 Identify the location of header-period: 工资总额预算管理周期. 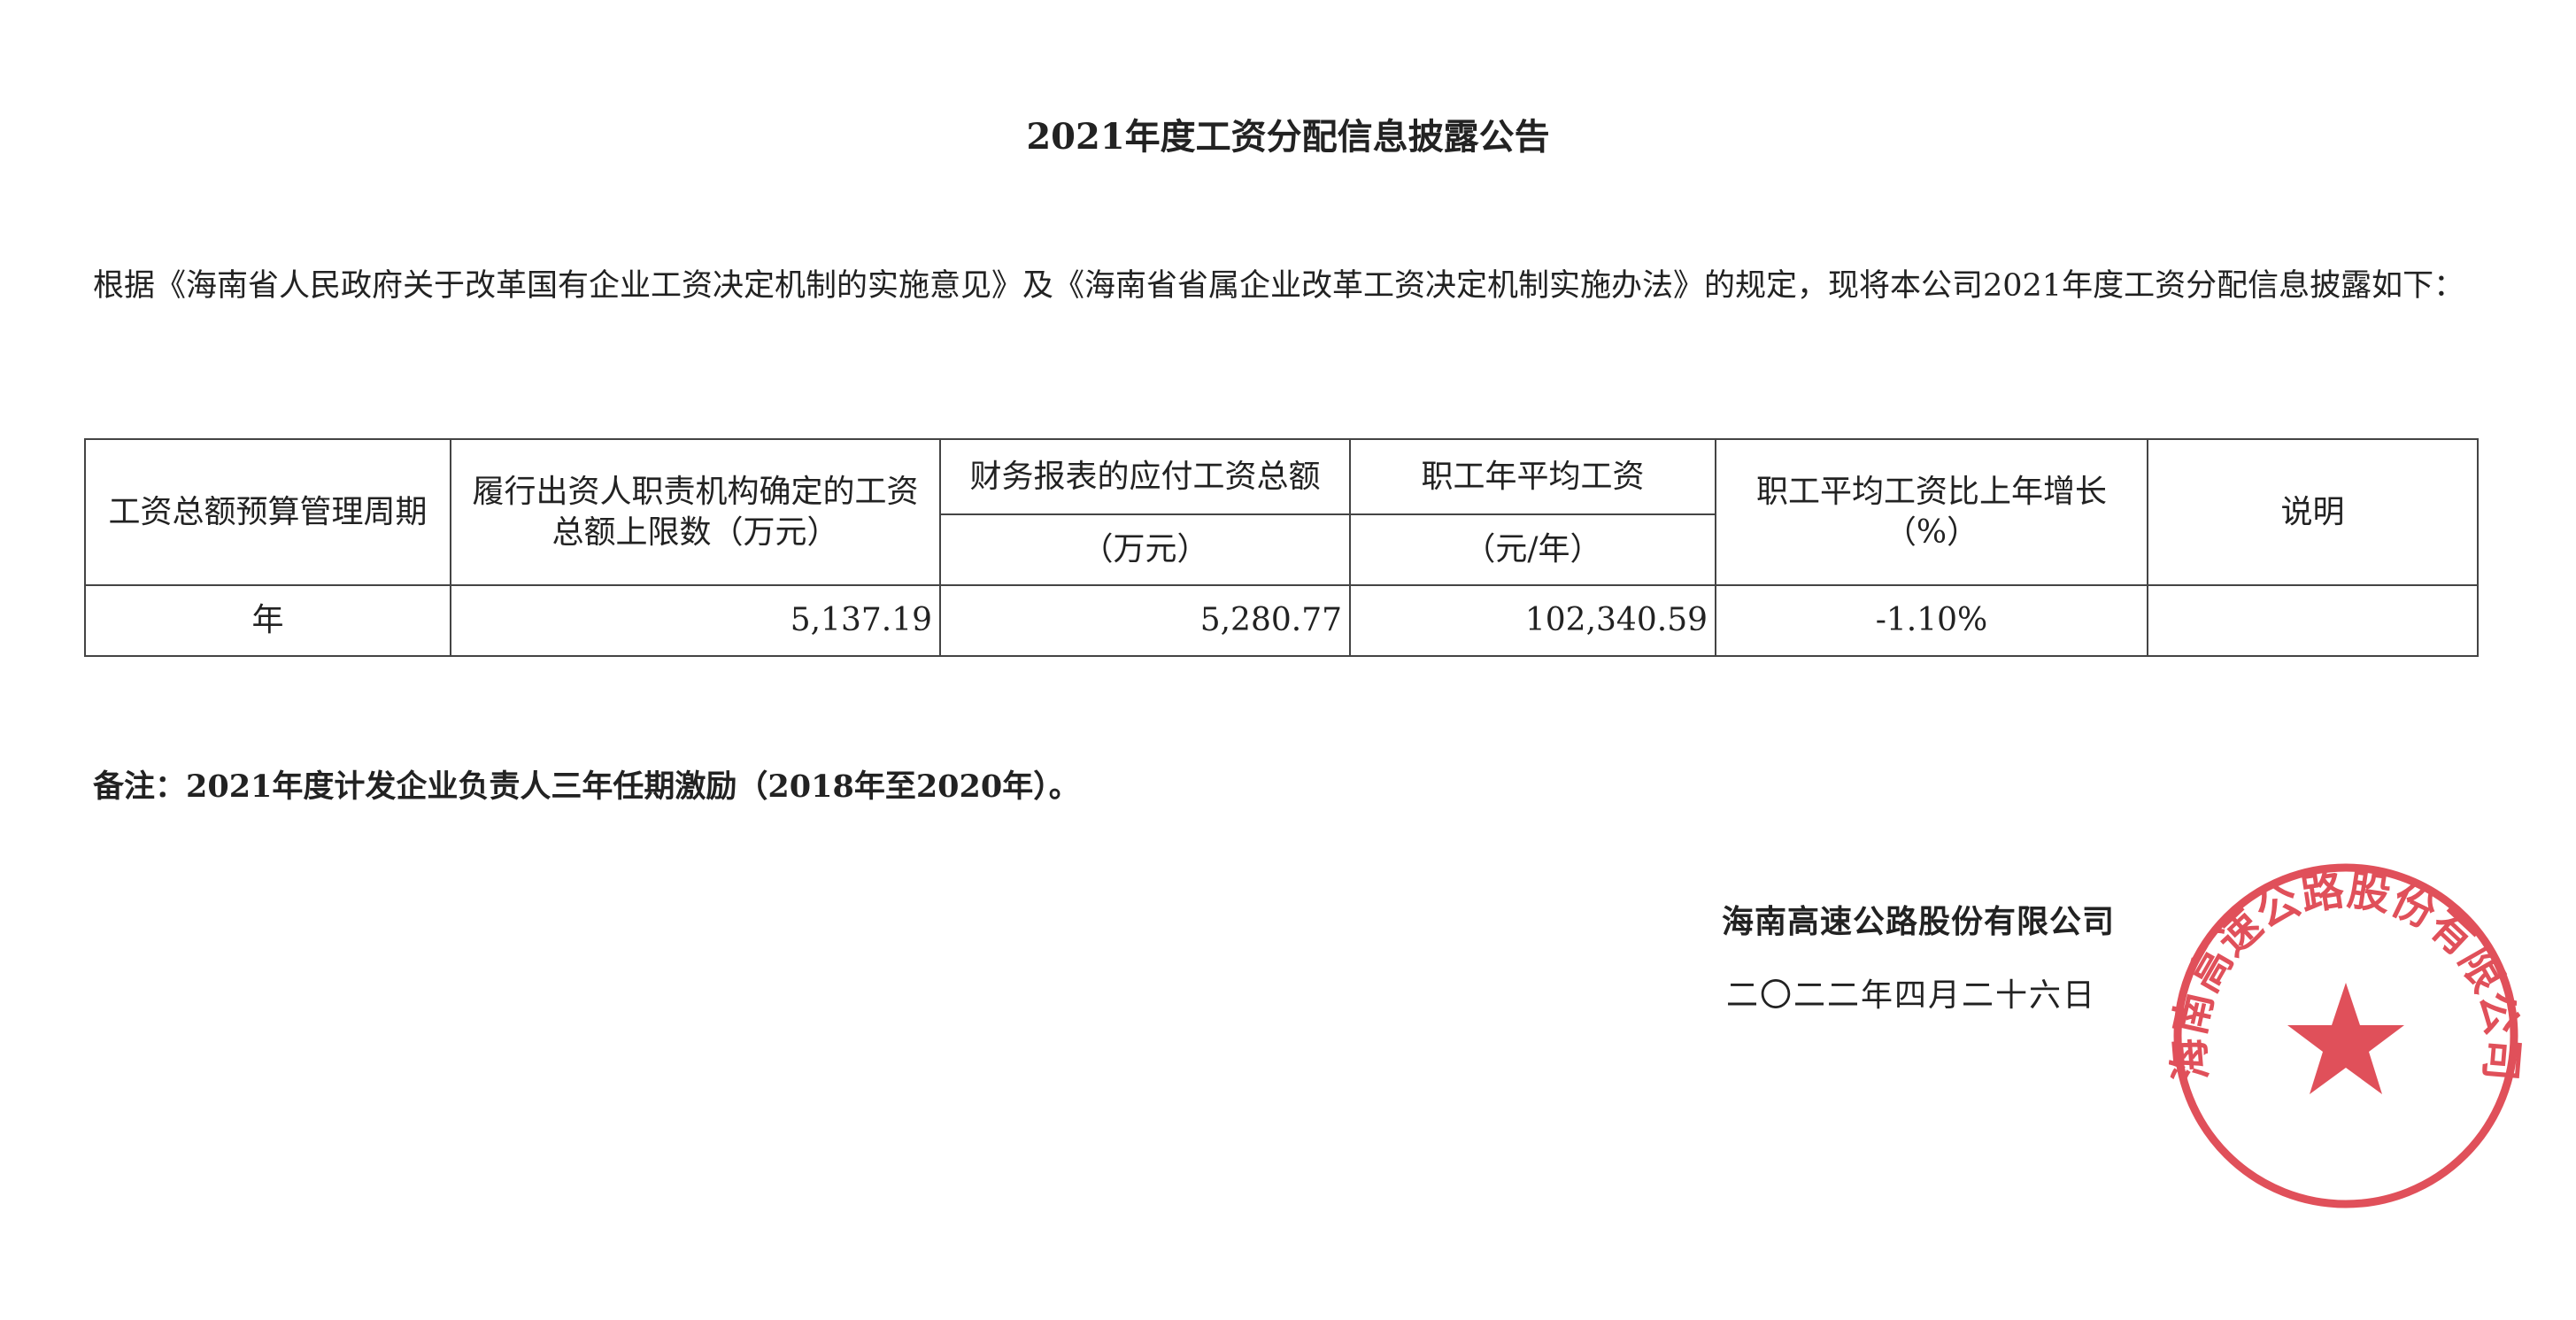
(267, 512).